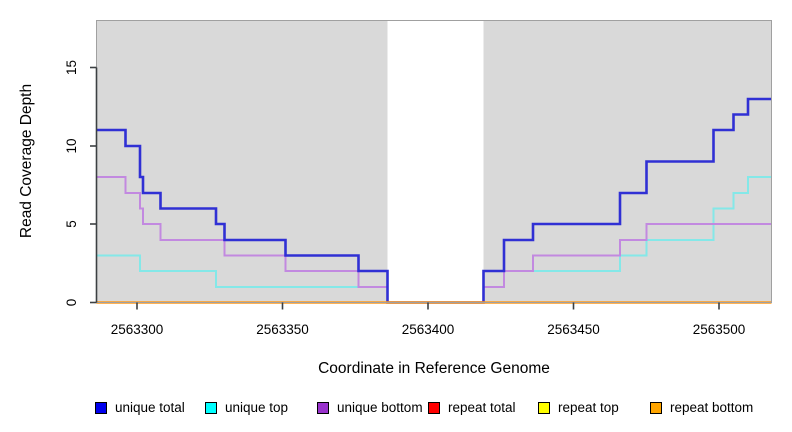  Describe the element at coordinates (719, 329) in the screenshot. I see `x-axis-tick-label: 2563500` at that location.